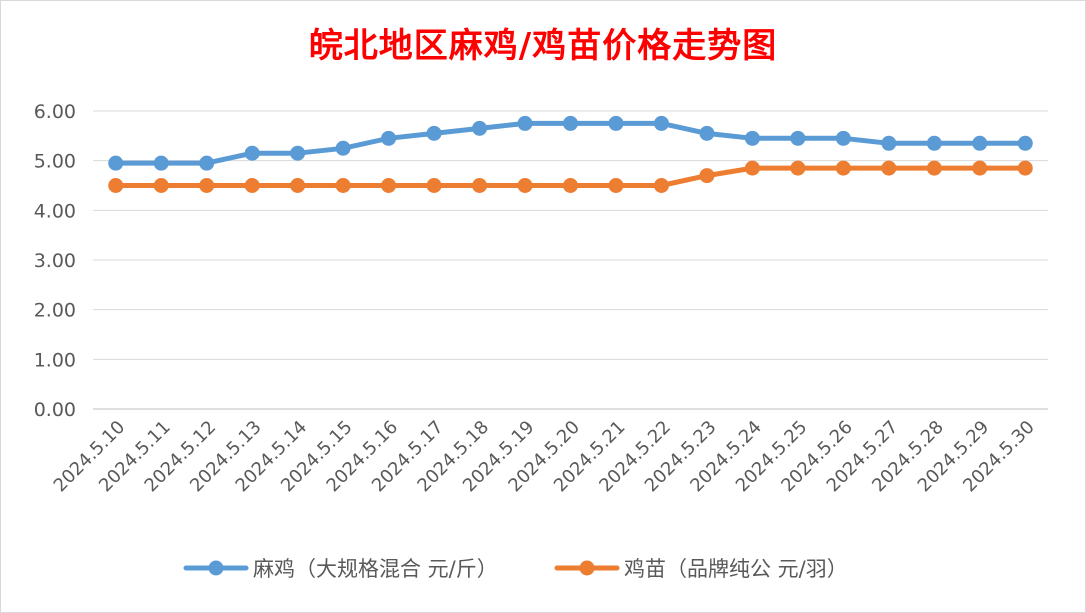 The height and width of the screenshot is (613, 1086). I want to click on y-tick-label: 4.00, so click(55, 211).